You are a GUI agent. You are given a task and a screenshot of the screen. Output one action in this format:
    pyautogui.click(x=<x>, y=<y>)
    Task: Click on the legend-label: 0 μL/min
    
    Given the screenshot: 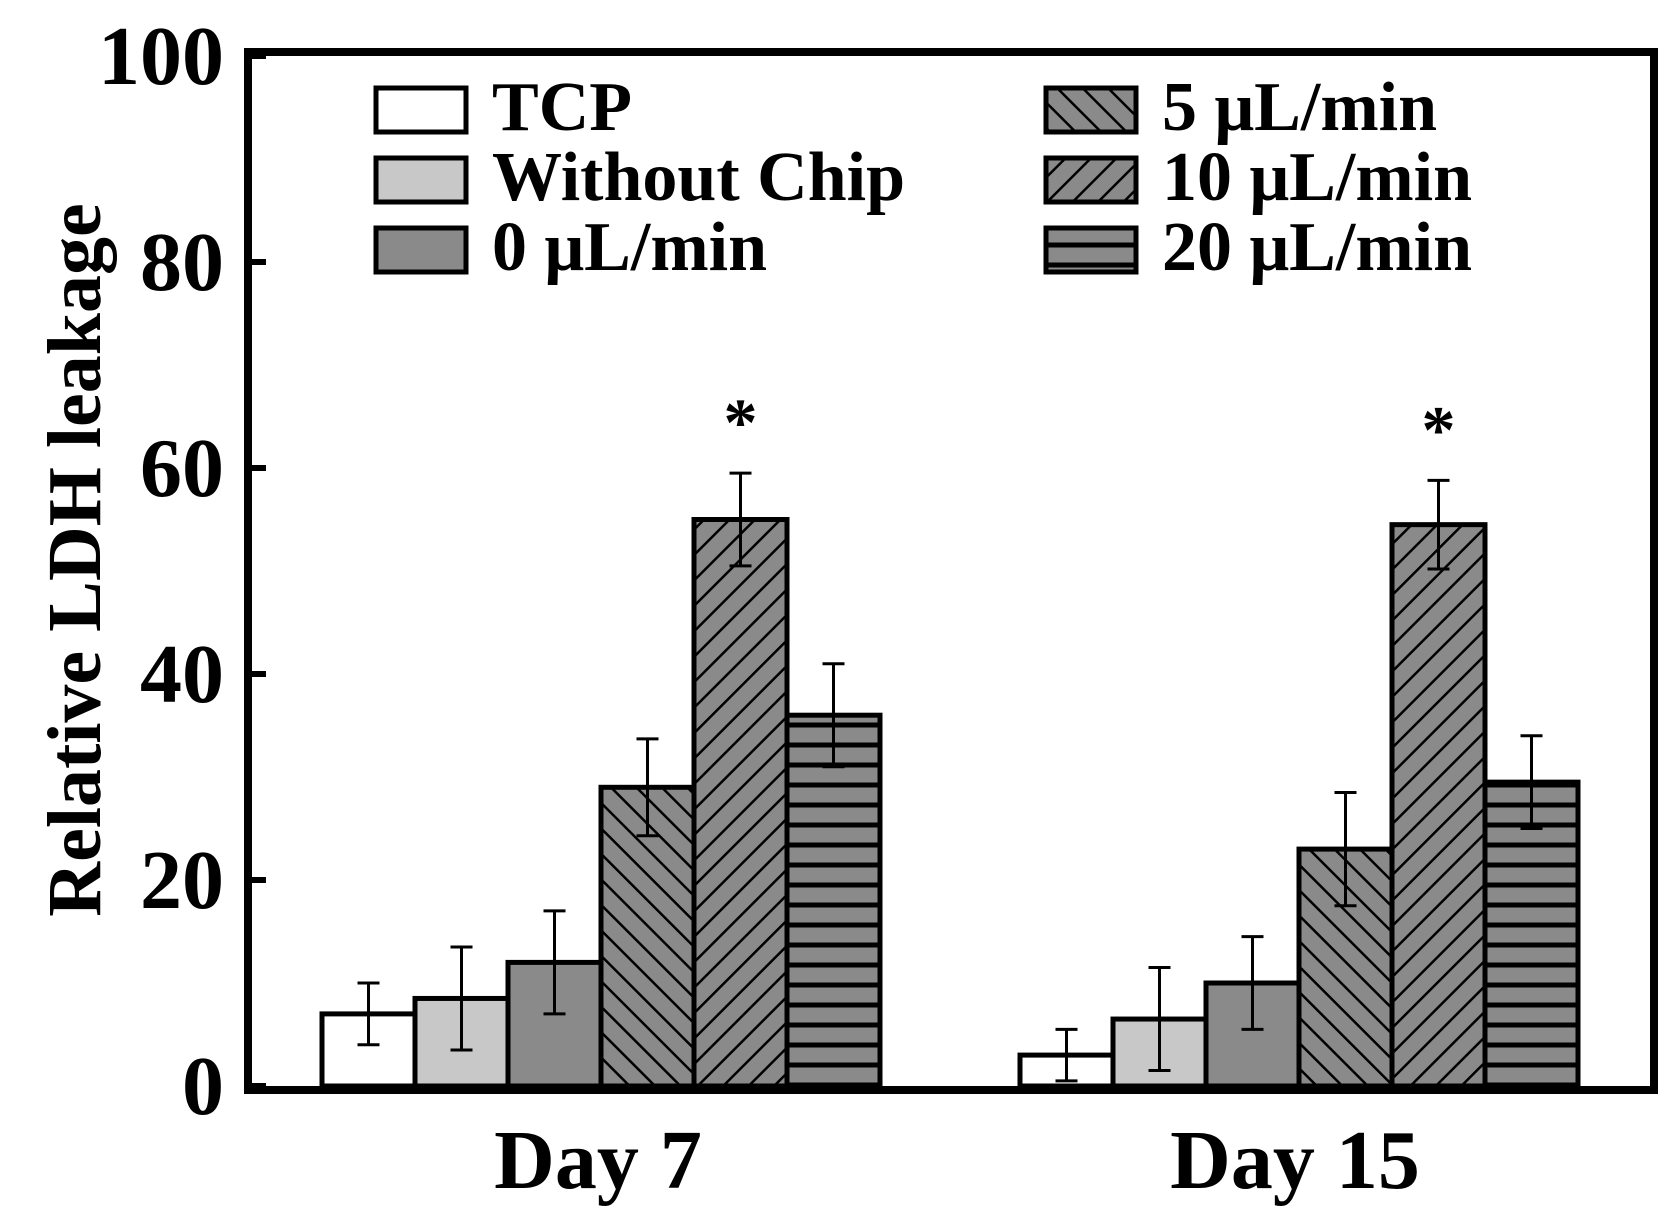 What is the action you would take?
    pyautogui.click(x=629, y=247)
    